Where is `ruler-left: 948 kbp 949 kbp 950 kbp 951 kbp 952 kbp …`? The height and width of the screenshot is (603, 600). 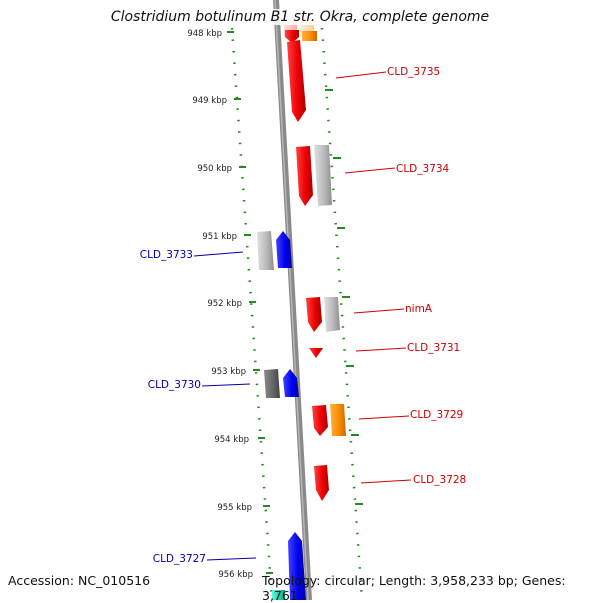 ruler-left: 948 kbp 949 kbp 950 kbp 951 kbp 952 kbp … is located at coordinates (230, 304).